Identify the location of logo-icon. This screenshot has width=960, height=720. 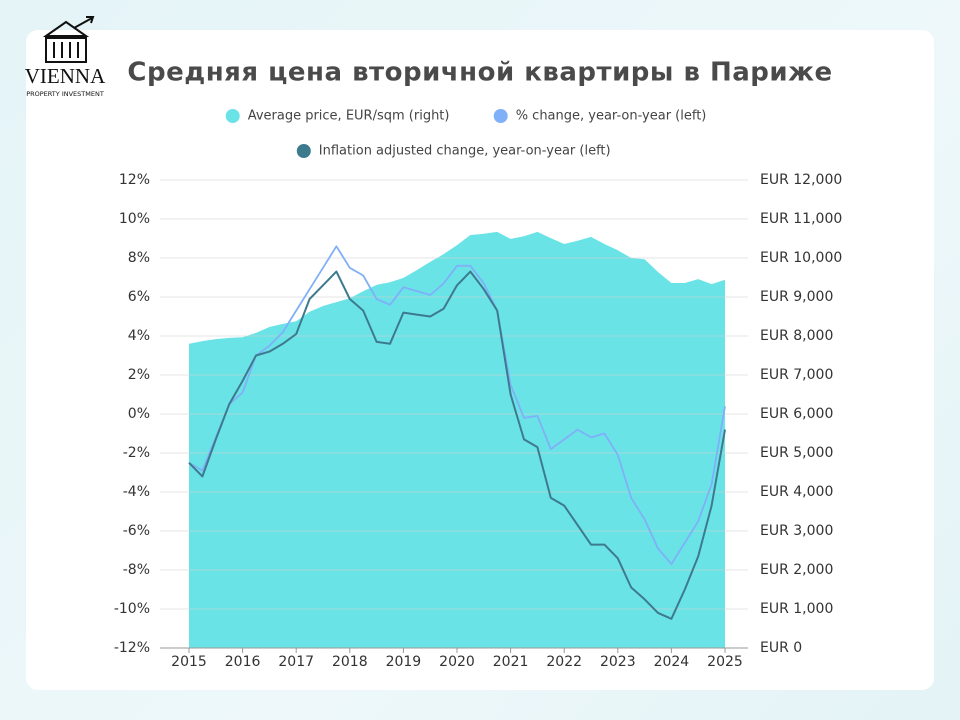
(68, 39).